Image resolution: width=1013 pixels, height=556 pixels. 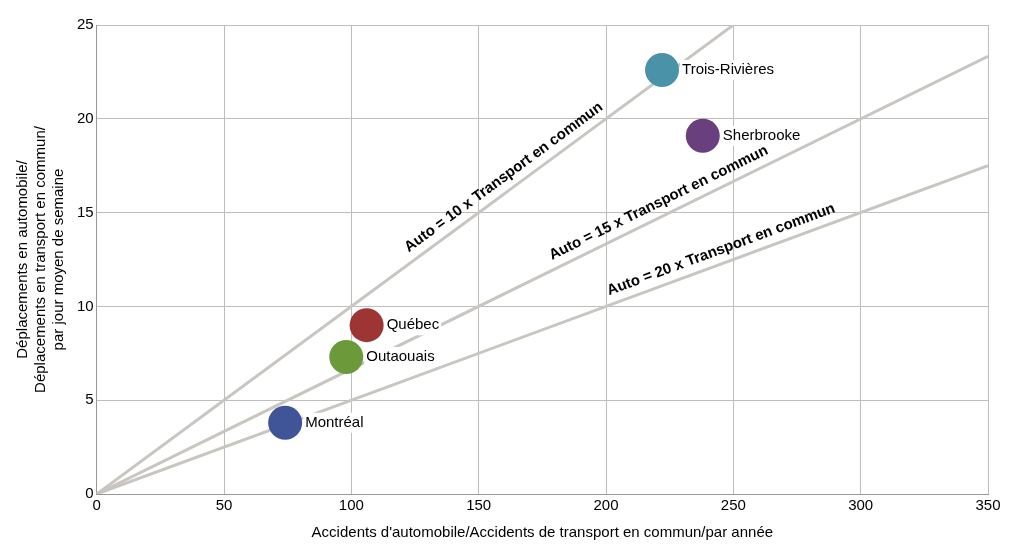 What do you see at coordinates (479, 505) in the screenshot?
I see `x-tick-label: 150` at bounding box center [479, 505].